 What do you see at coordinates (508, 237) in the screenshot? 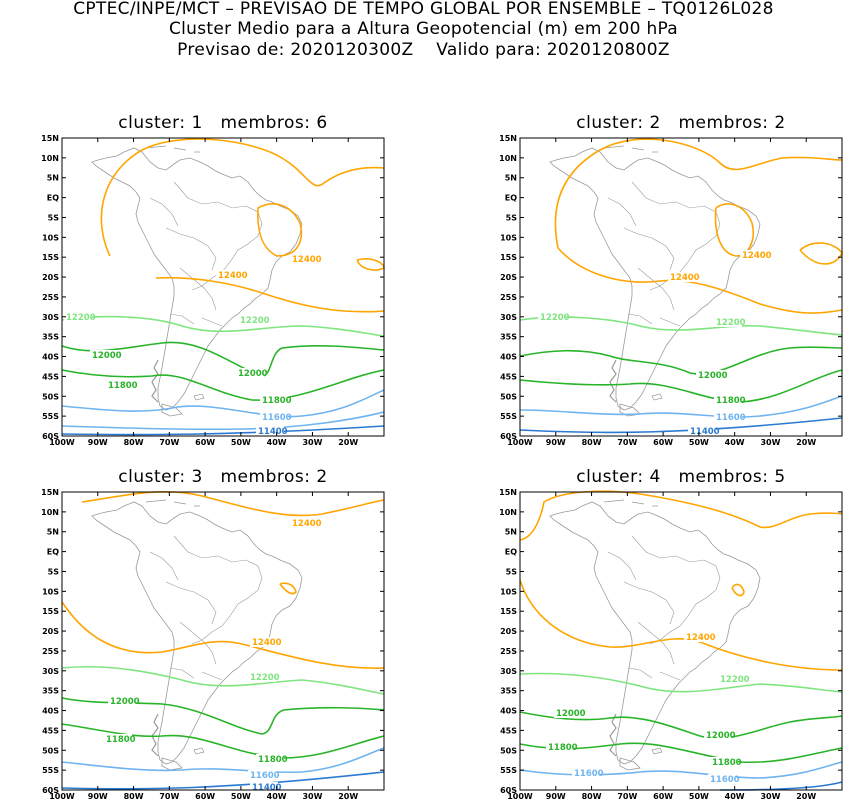
I see `lat-tick-label: 10S` at bounding box center [508, 237].